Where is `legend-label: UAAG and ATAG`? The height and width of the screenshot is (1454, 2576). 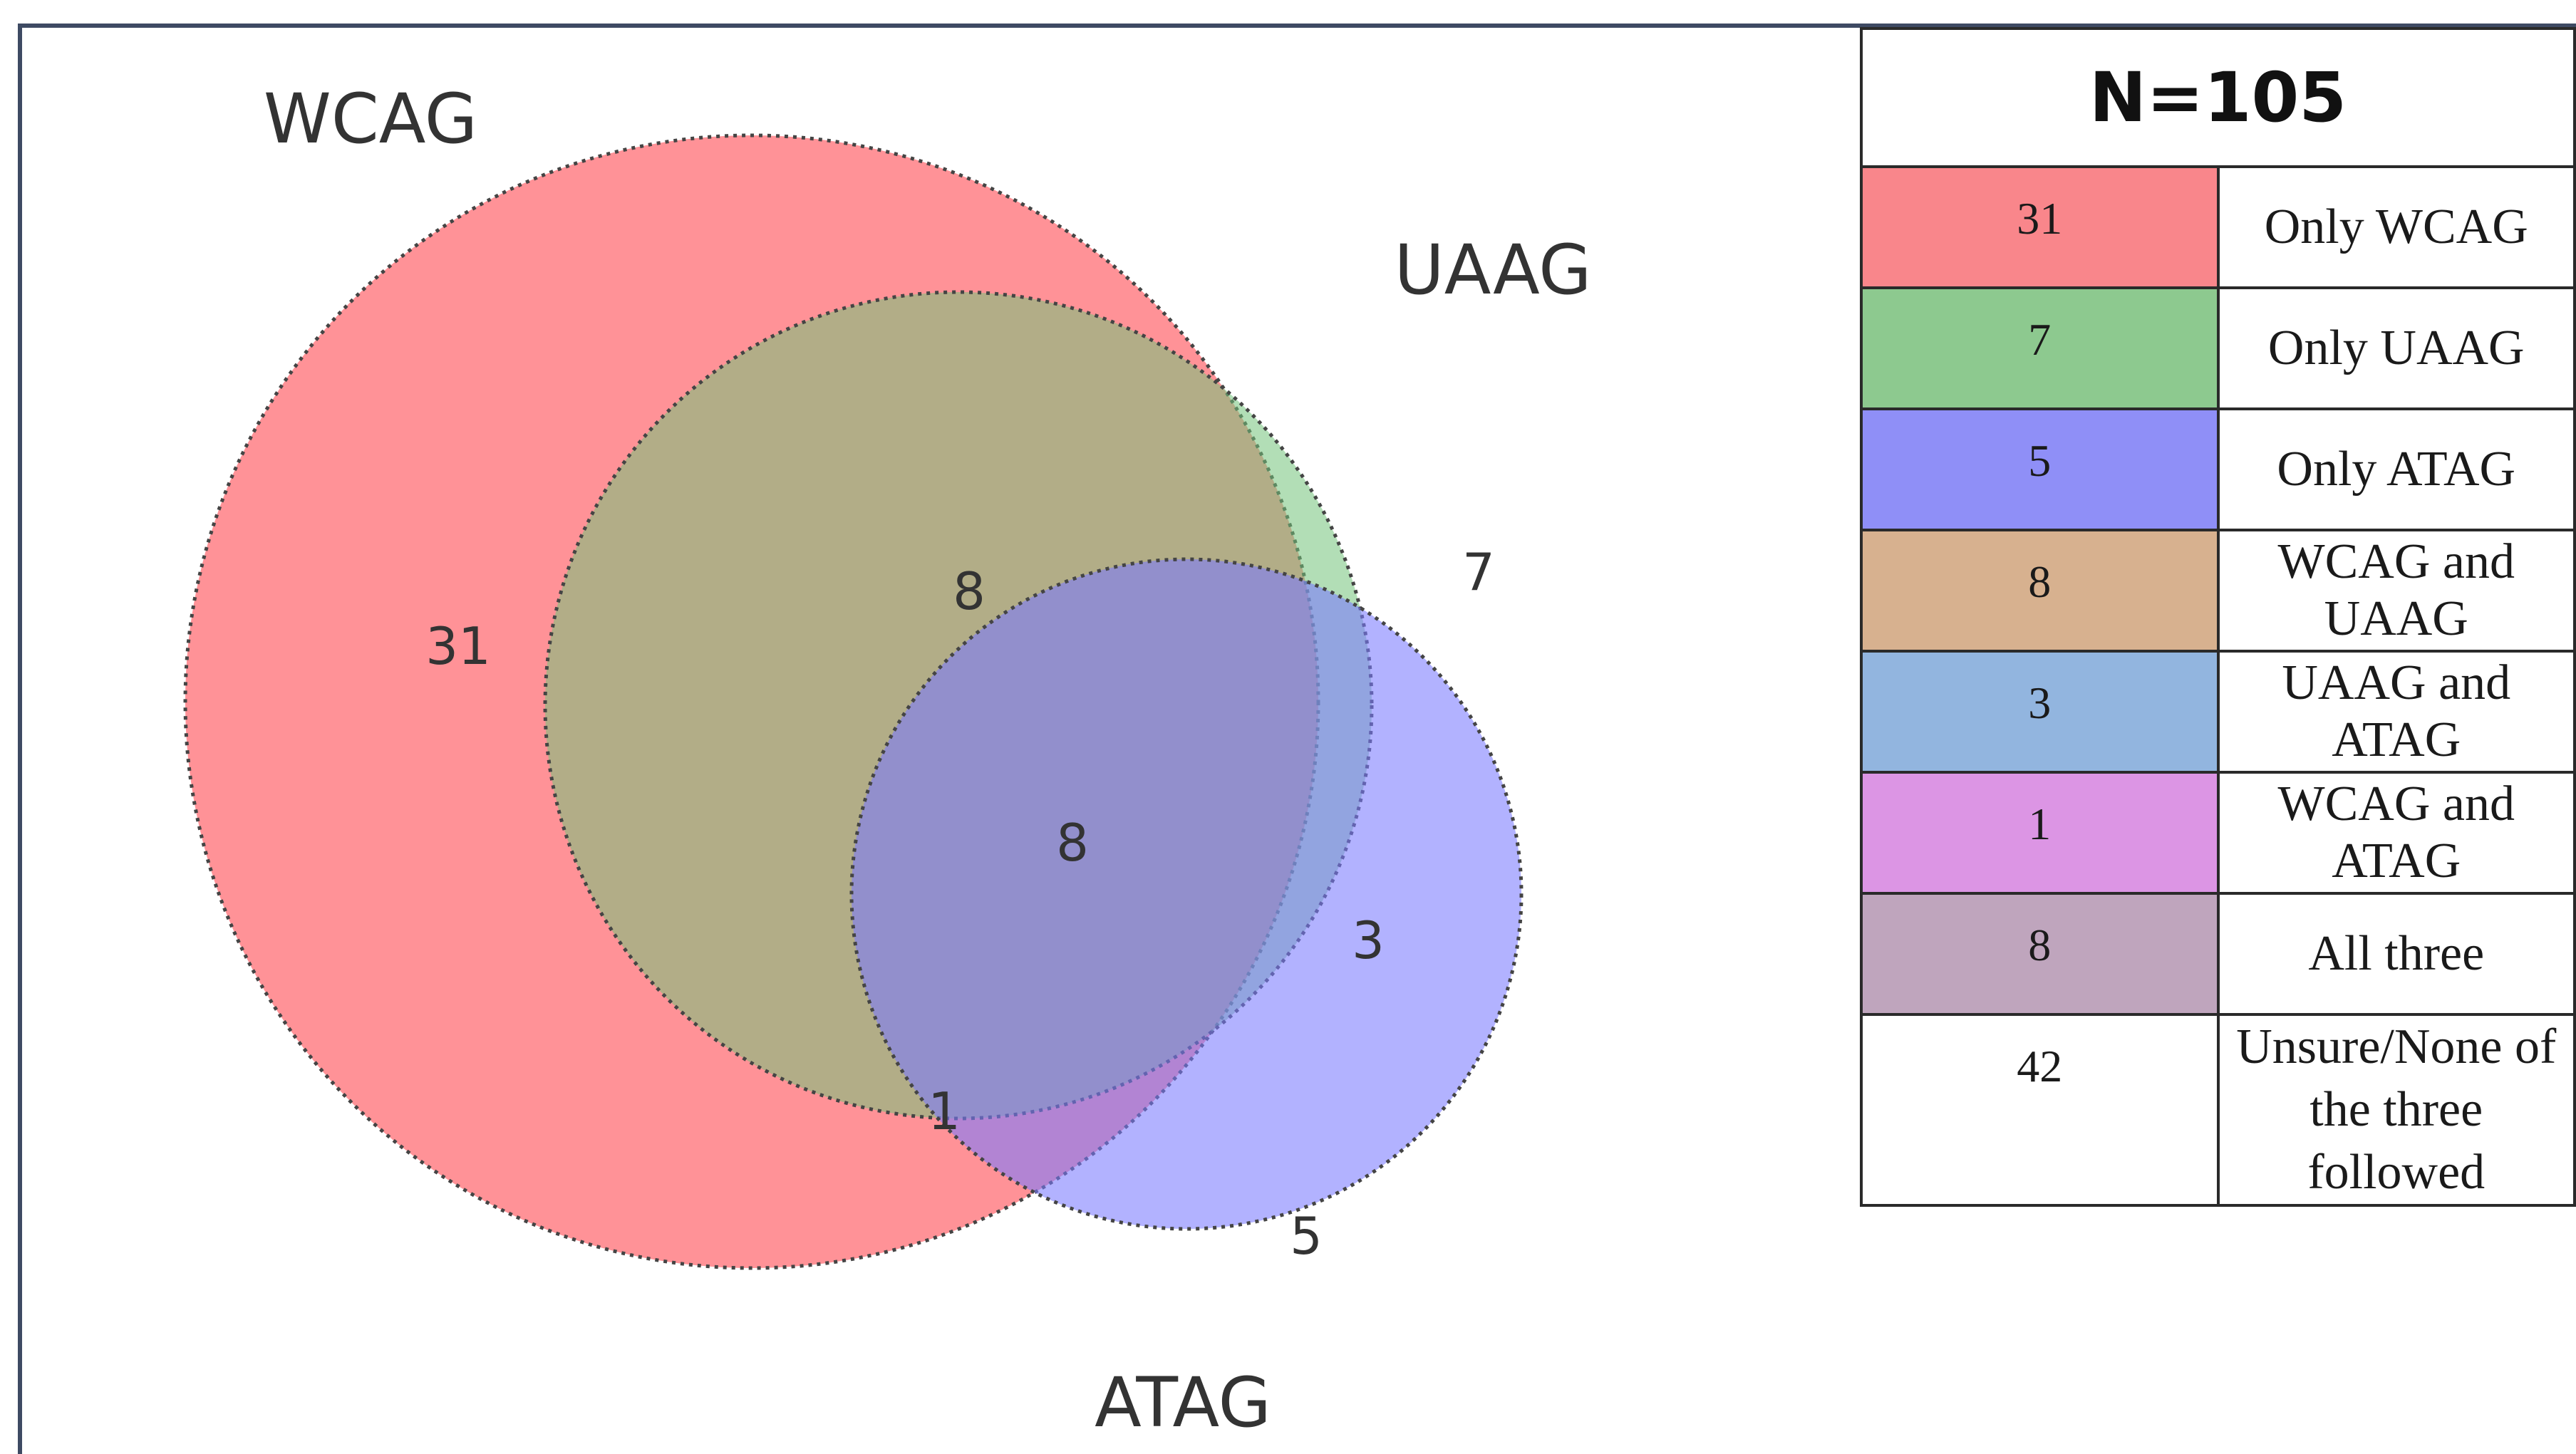
legend-label: UAAG and ATAG is located at coordinates (2396, 712).